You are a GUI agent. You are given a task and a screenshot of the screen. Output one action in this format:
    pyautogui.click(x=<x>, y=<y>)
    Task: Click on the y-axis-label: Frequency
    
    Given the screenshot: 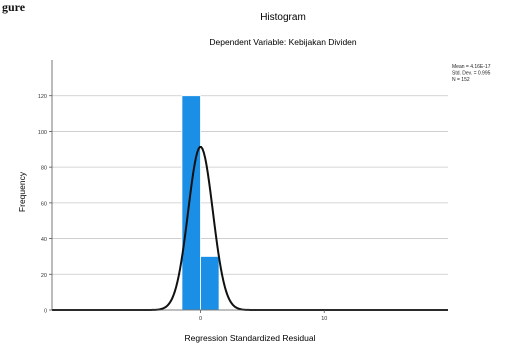 What is the action you would take?
    pyautogui.click(x=22, y=191)
    